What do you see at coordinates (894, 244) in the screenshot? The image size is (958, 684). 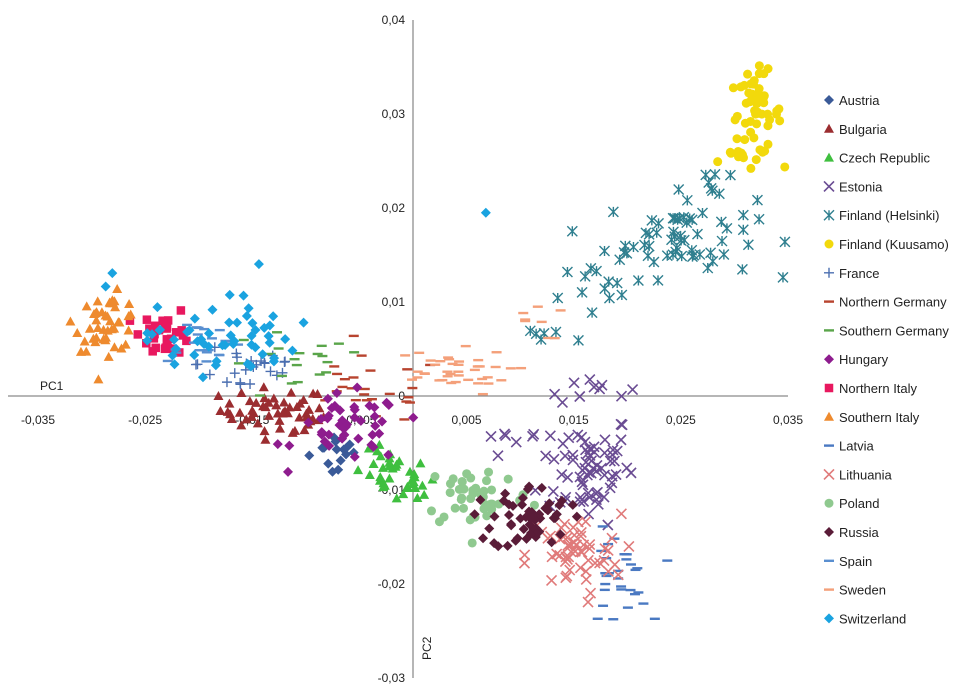 I see `legend-label-finland-kuusamo: Finland (Kuusamo)` at bounding box center [894, 244].